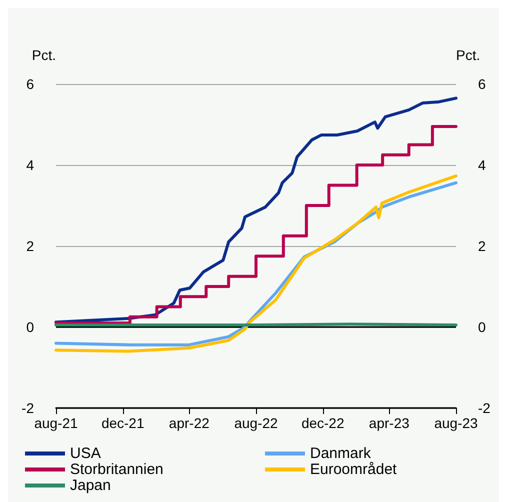 This screenshot has height=502, width=507. What do you see at coordinates (28, 408) in the screenshot?
I see `y-tick-label: -2` at bounding box center [28, 408].